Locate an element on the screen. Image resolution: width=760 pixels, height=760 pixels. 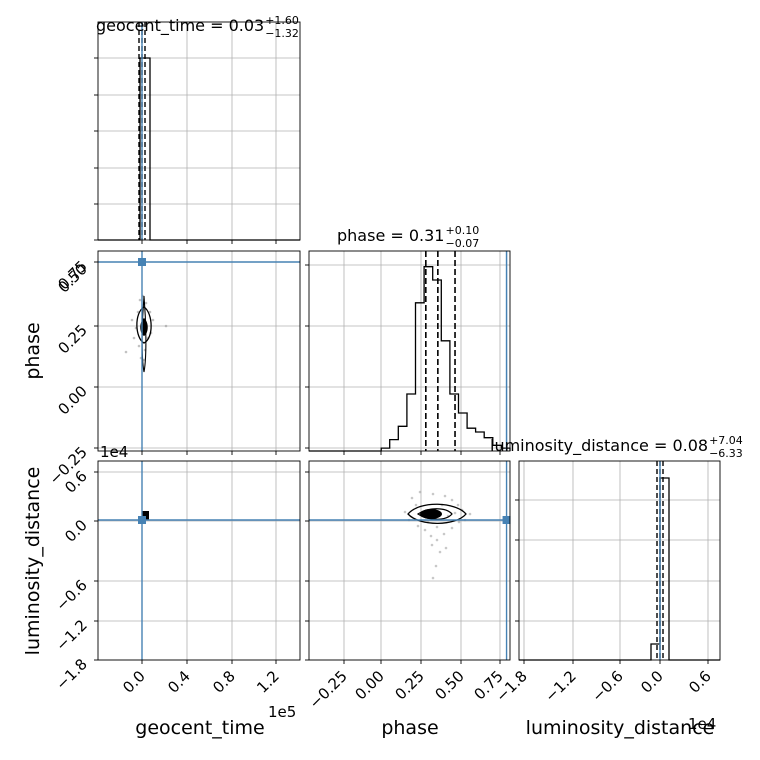
panel-title-luminosity_distance: luminosity_distance = 0.08 is located at coordinates (599, 446).